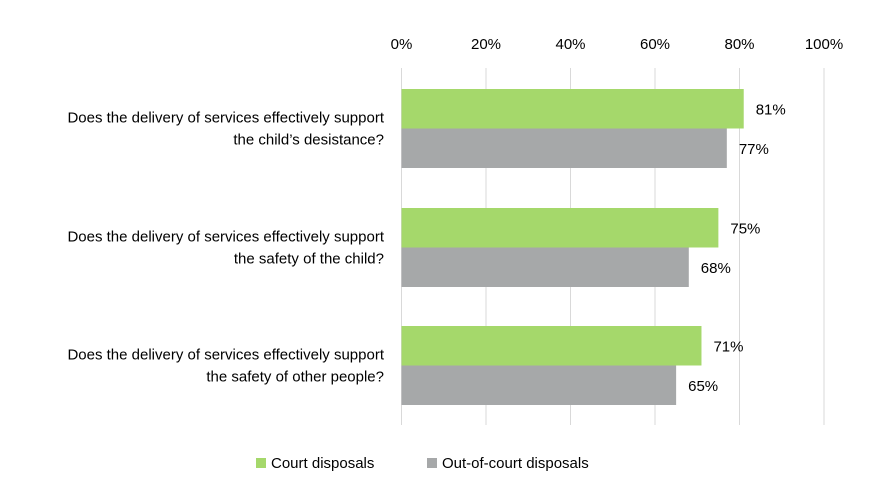 The height and width of the screenshot is (502, 878). What do you see at coordinates (322, 463) in the screenshot?
I see `legend-label: Court disposals` at bounding box center [322, 463].